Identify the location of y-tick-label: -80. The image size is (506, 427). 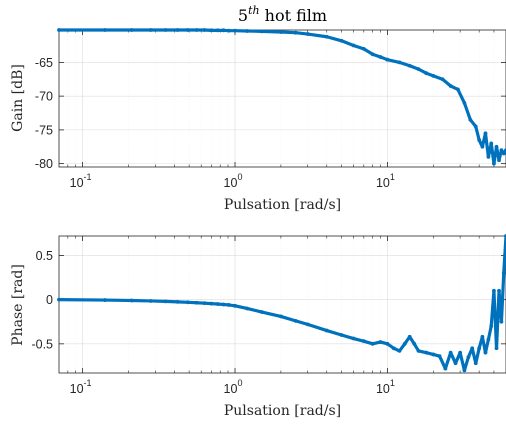
(44, 164).